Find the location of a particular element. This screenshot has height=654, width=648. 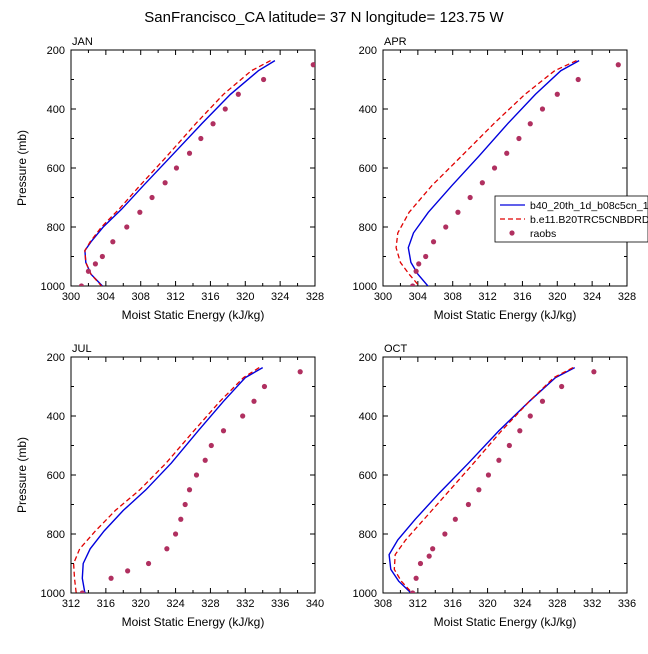

x-tick-label: 300 is located at coordinates (383, 297).